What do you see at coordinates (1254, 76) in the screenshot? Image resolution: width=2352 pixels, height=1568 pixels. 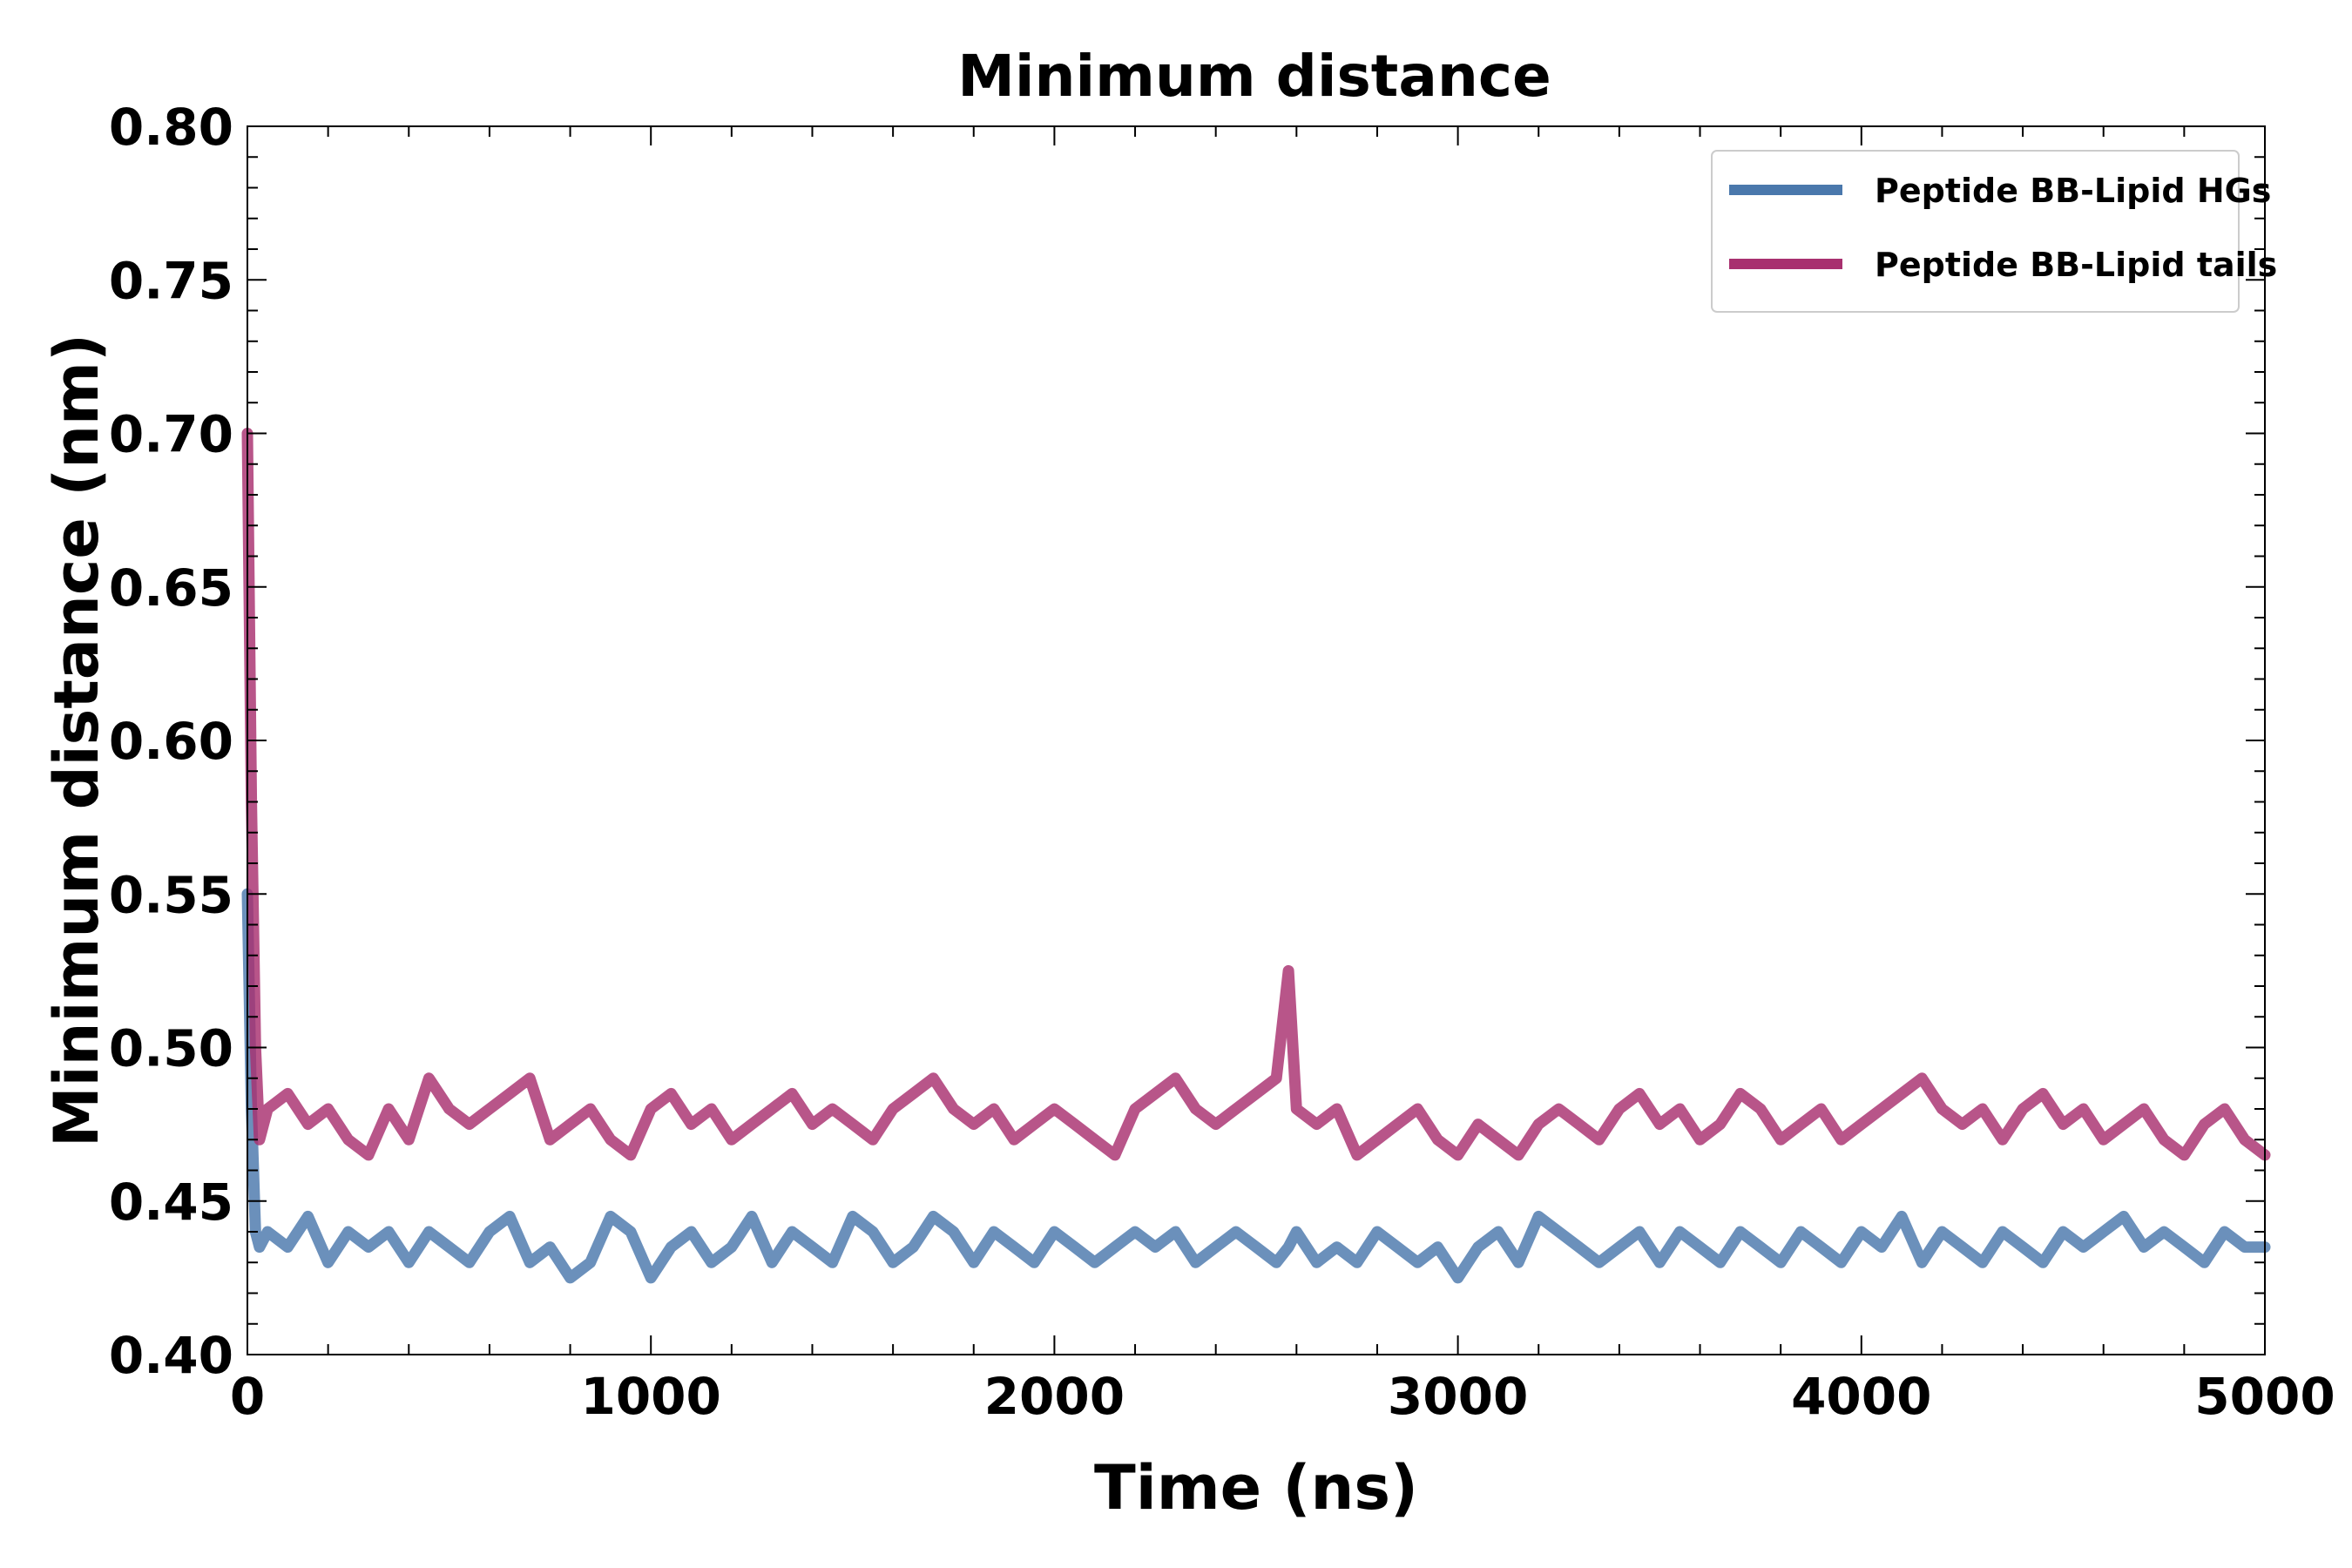 I see `chart-title: Minimum distance` at bounding box center [1254, 76].